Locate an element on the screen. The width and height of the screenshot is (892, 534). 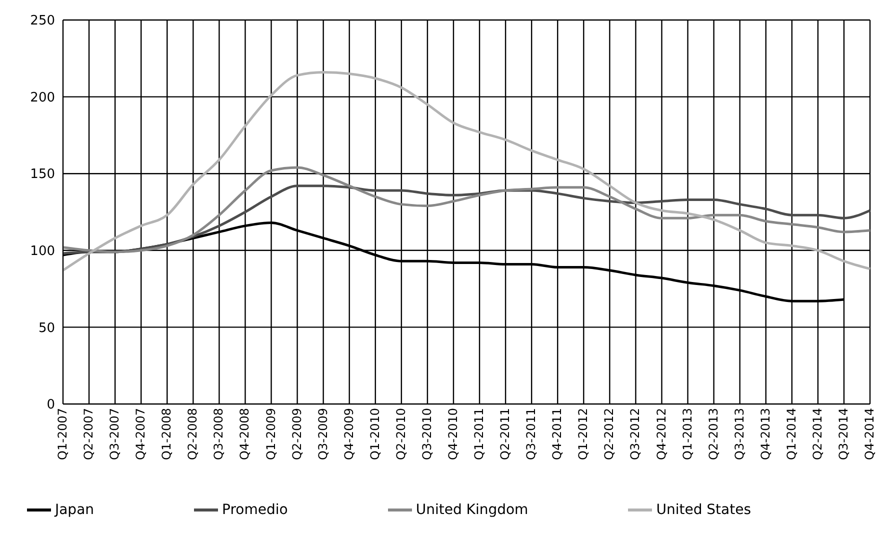
x-tick-label: Q2-2009 is located at coordinates (297, 434).